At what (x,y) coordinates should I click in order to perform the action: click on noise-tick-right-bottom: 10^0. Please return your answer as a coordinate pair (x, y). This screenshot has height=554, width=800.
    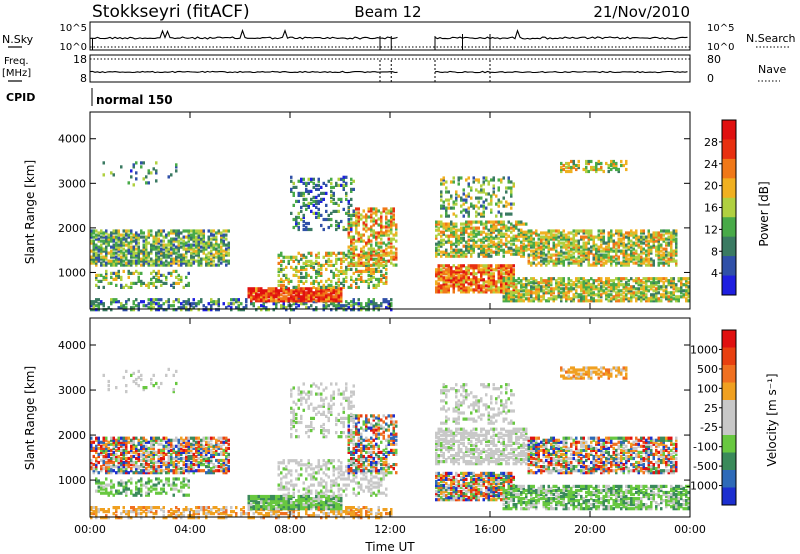
    Looking at the image, I should click on (720, 47).